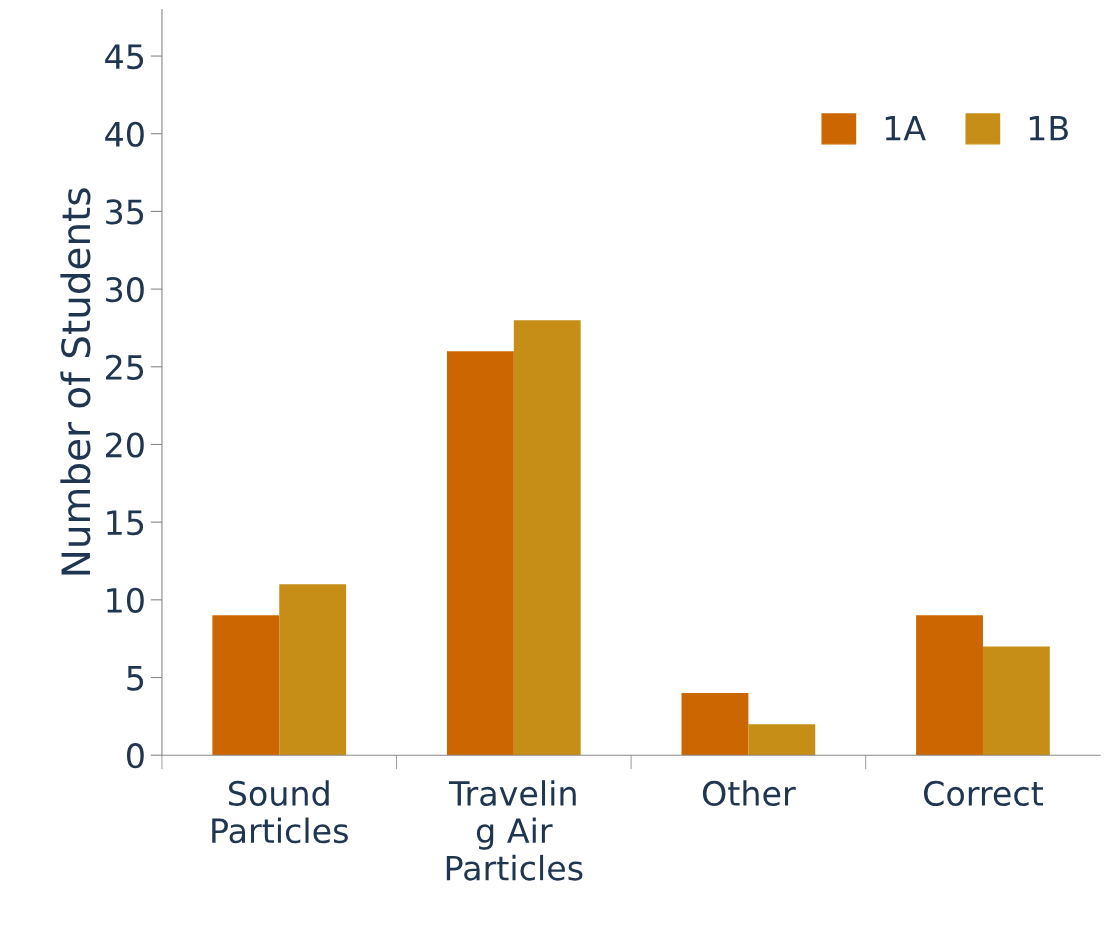 This screenshot has height=944, width=1117. What do you see at coordinates (135, 678) in the screenshot?
I see `y-tick-label: 5` at bounding box center [135, 678].